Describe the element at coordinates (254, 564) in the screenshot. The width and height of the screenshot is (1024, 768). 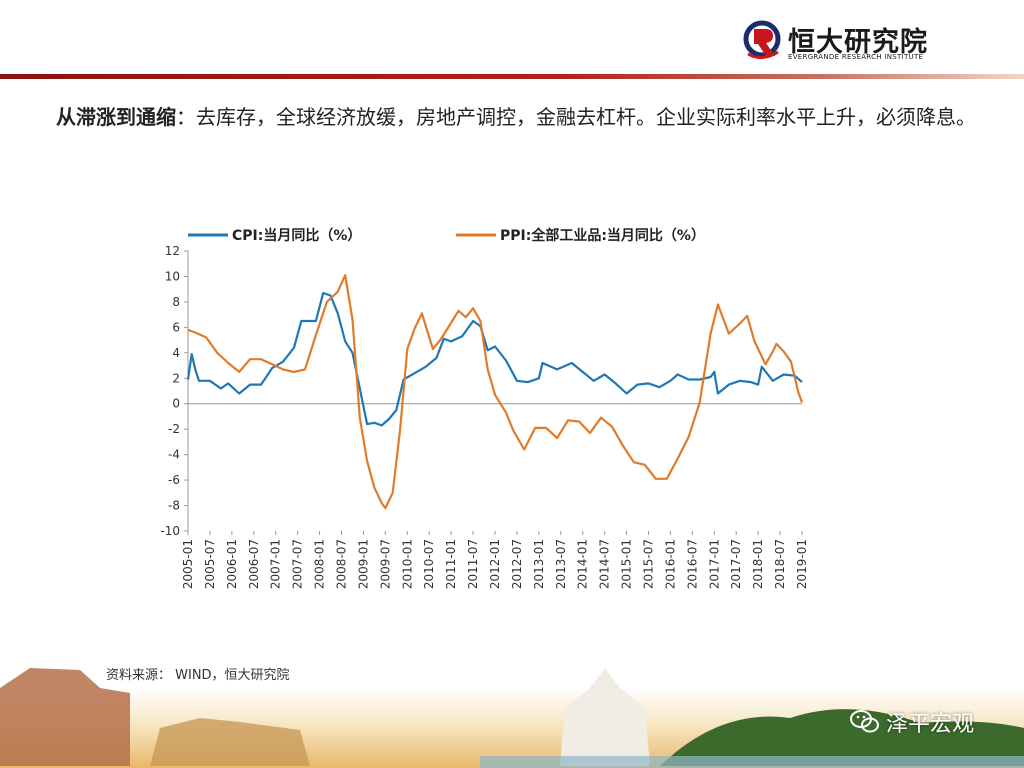
I see `x-tick-label: 2006-07` at that location.